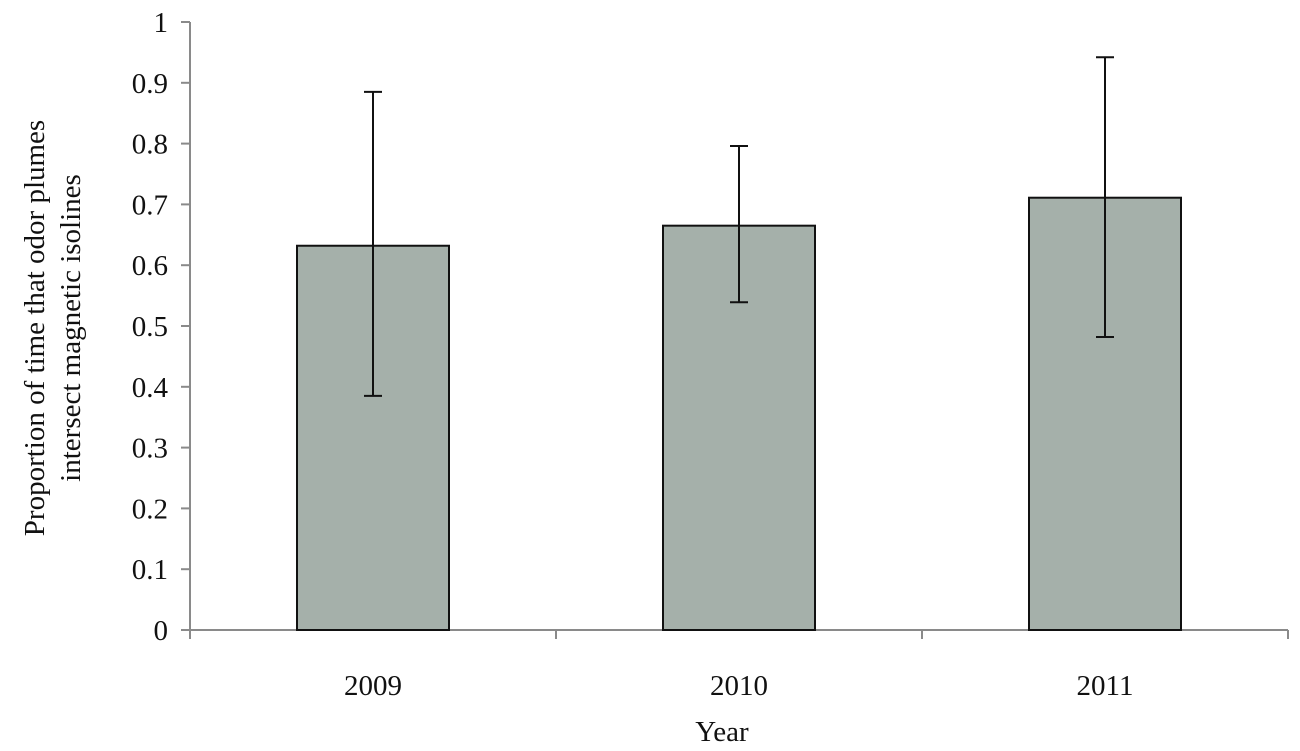 This screenshot has width=1300, height=751. I want to click on y-tick-label: 0.3, so click(150, 449).